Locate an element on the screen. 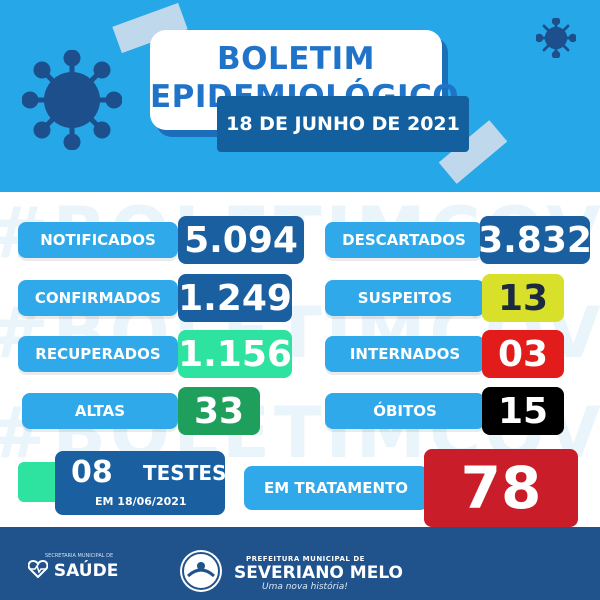  heart-icon is located at coordinates (38, 569).